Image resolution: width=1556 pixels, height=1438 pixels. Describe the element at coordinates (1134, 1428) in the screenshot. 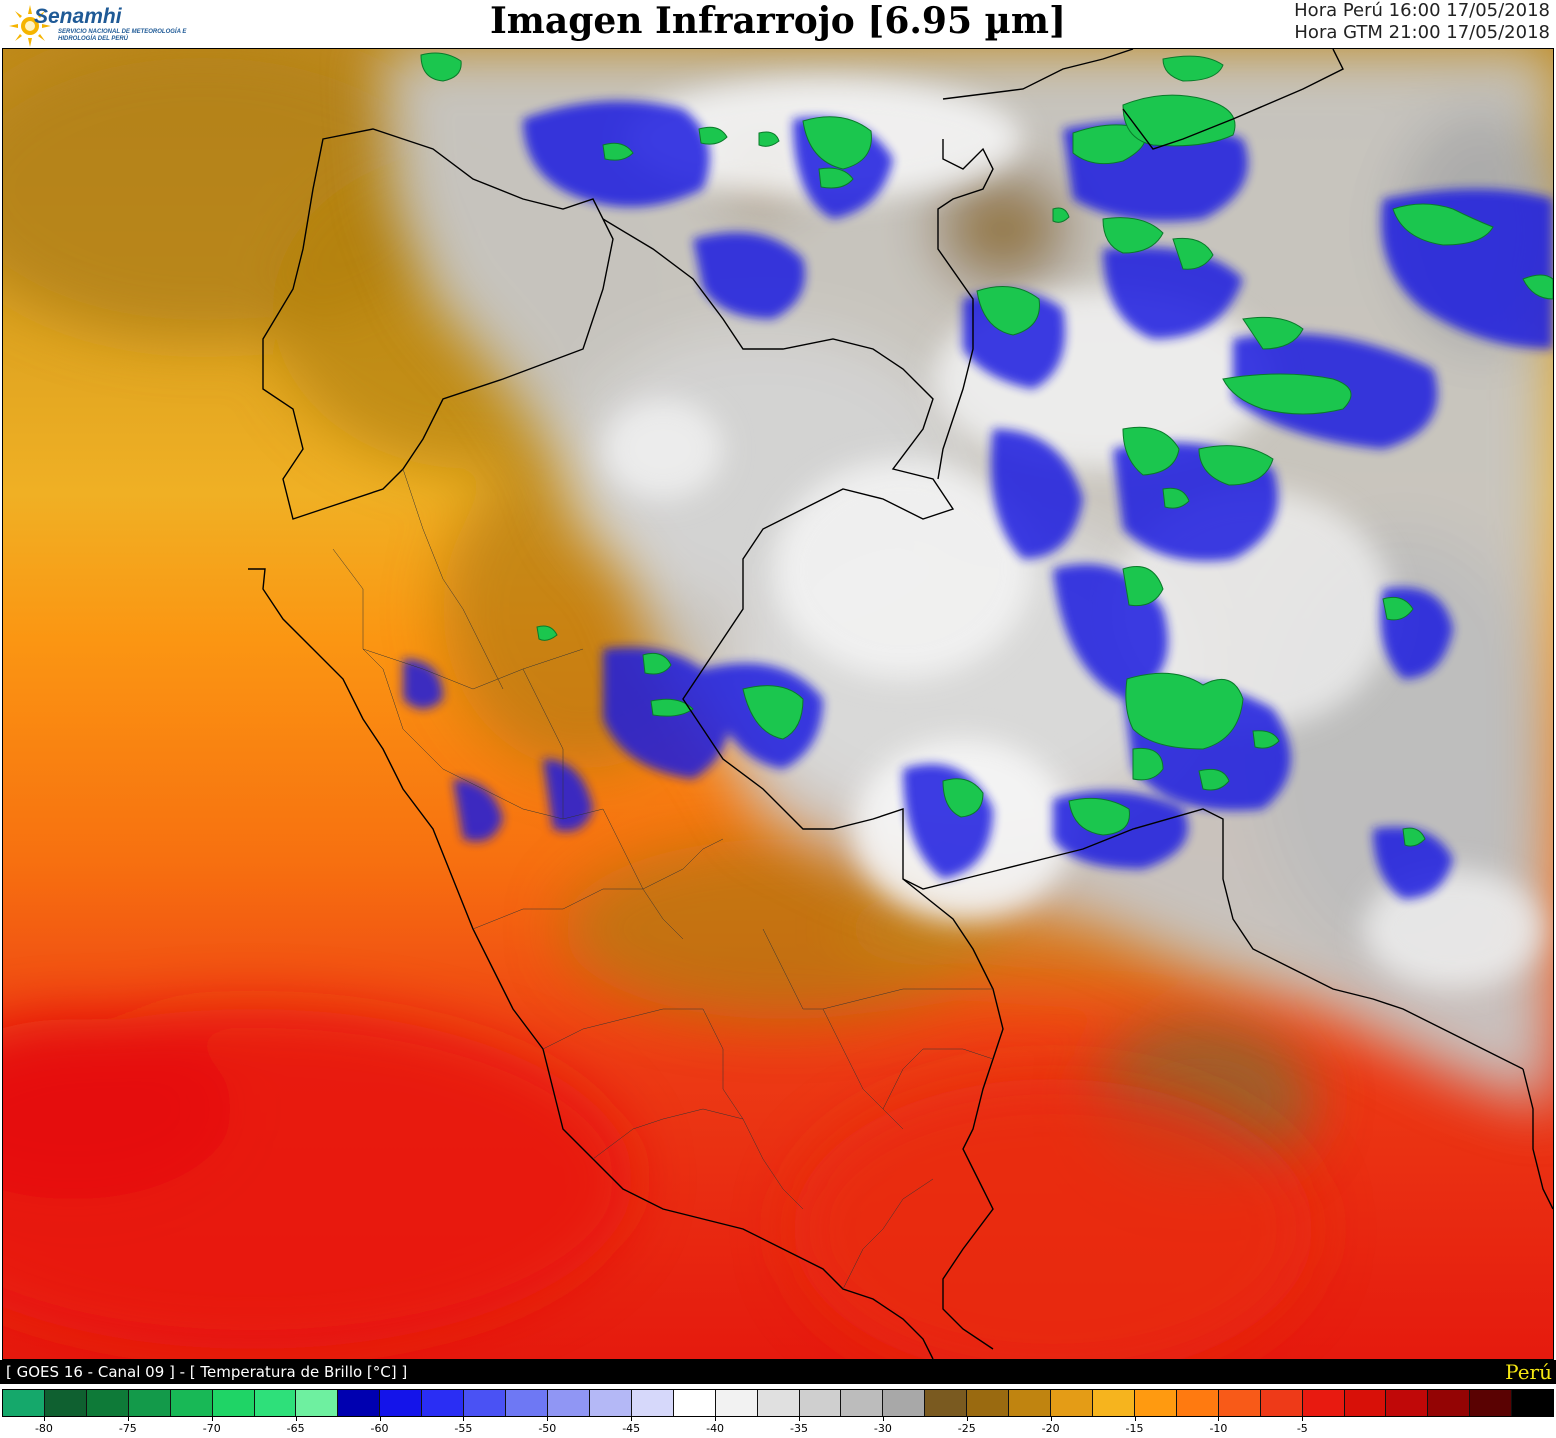

I see `colorbar-tick-label: -15` at that location.